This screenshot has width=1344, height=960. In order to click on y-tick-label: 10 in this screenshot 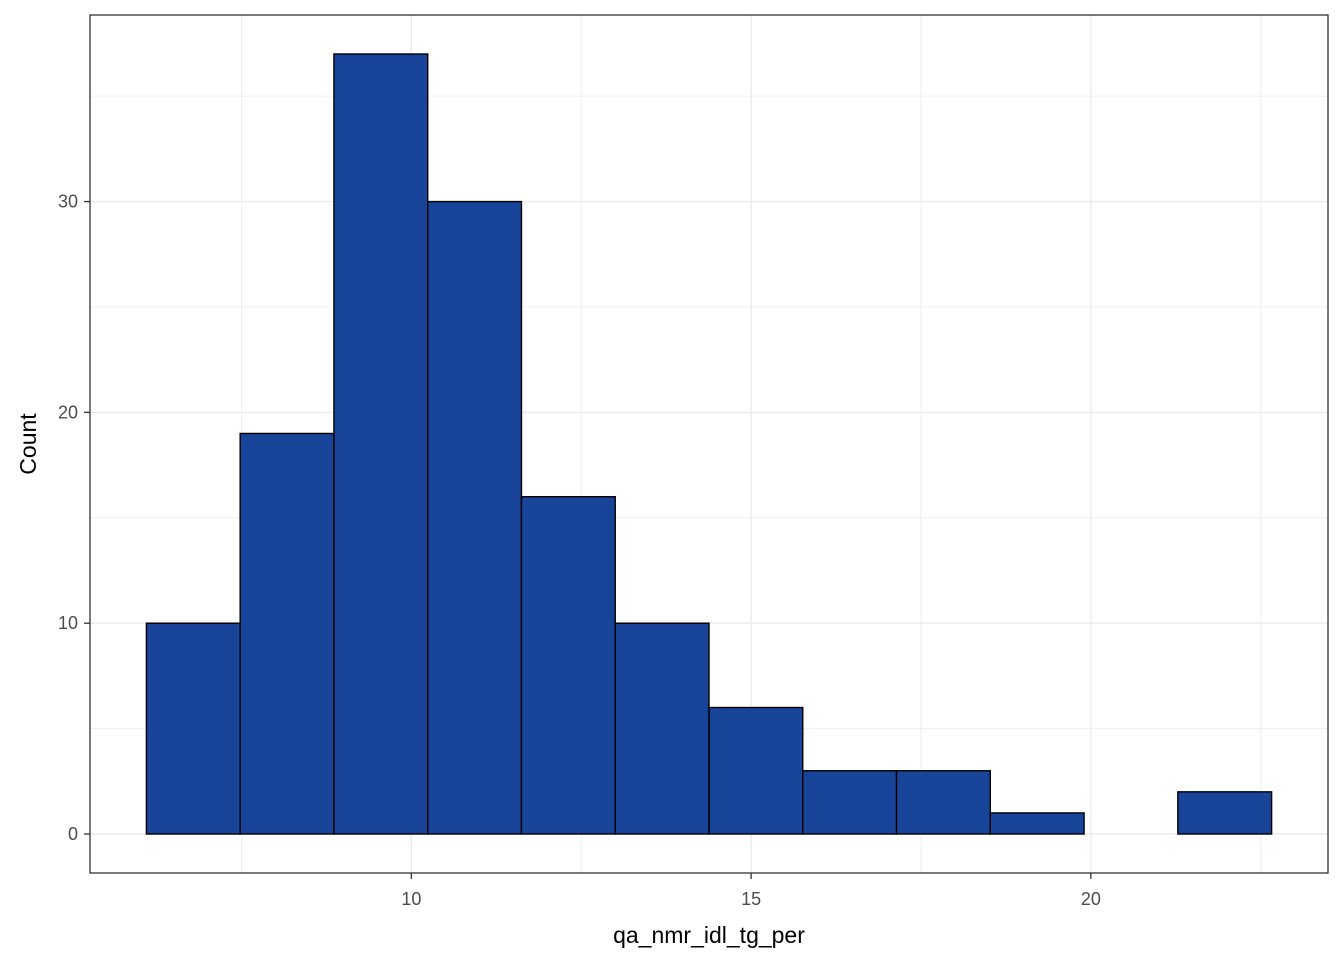, I will do `click(68, 623)`.